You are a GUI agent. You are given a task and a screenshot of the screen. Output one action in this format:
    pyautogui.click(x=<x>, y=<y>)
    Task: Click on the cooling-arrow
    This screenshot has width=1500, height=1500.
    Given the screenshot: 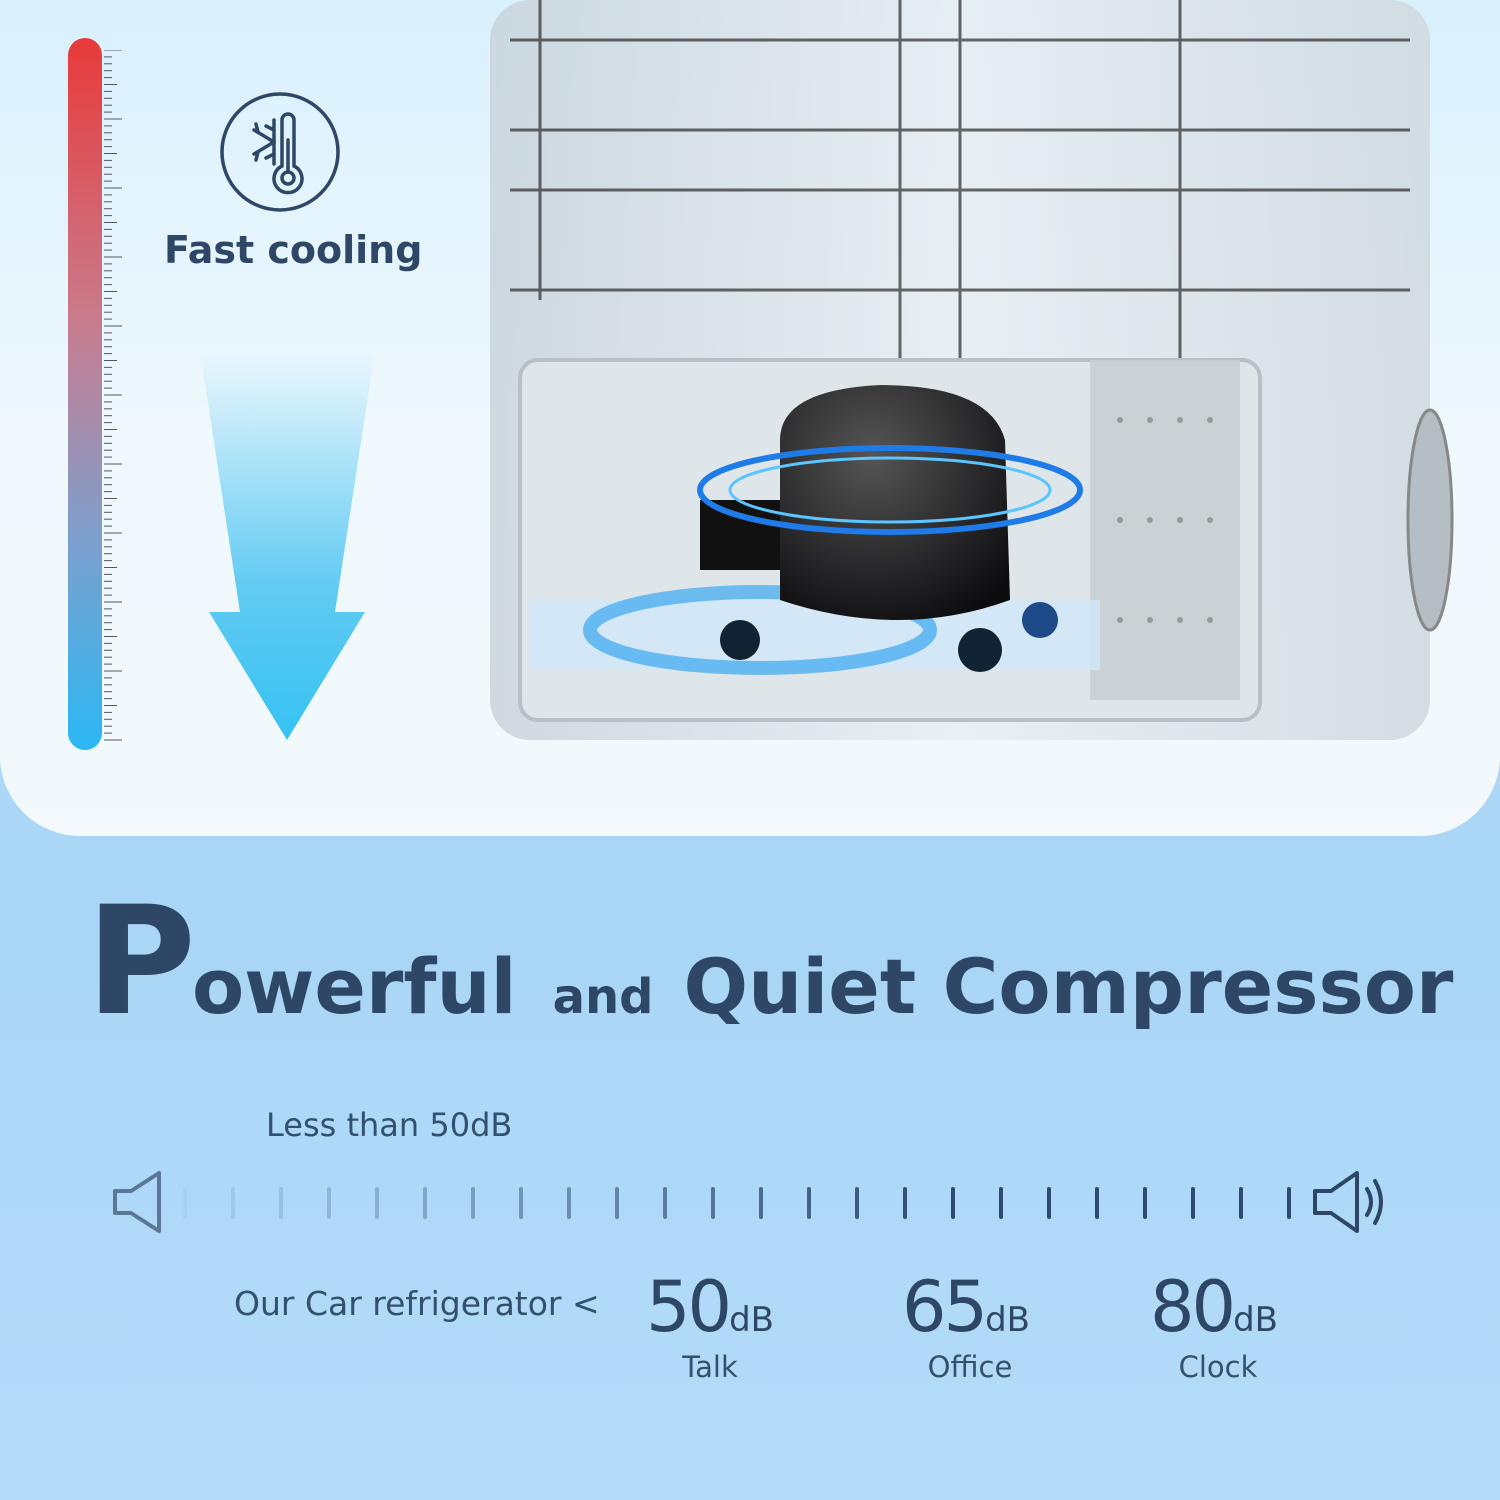 What is the action you would take?
    pyautogui.click(x=287, y=545)
    